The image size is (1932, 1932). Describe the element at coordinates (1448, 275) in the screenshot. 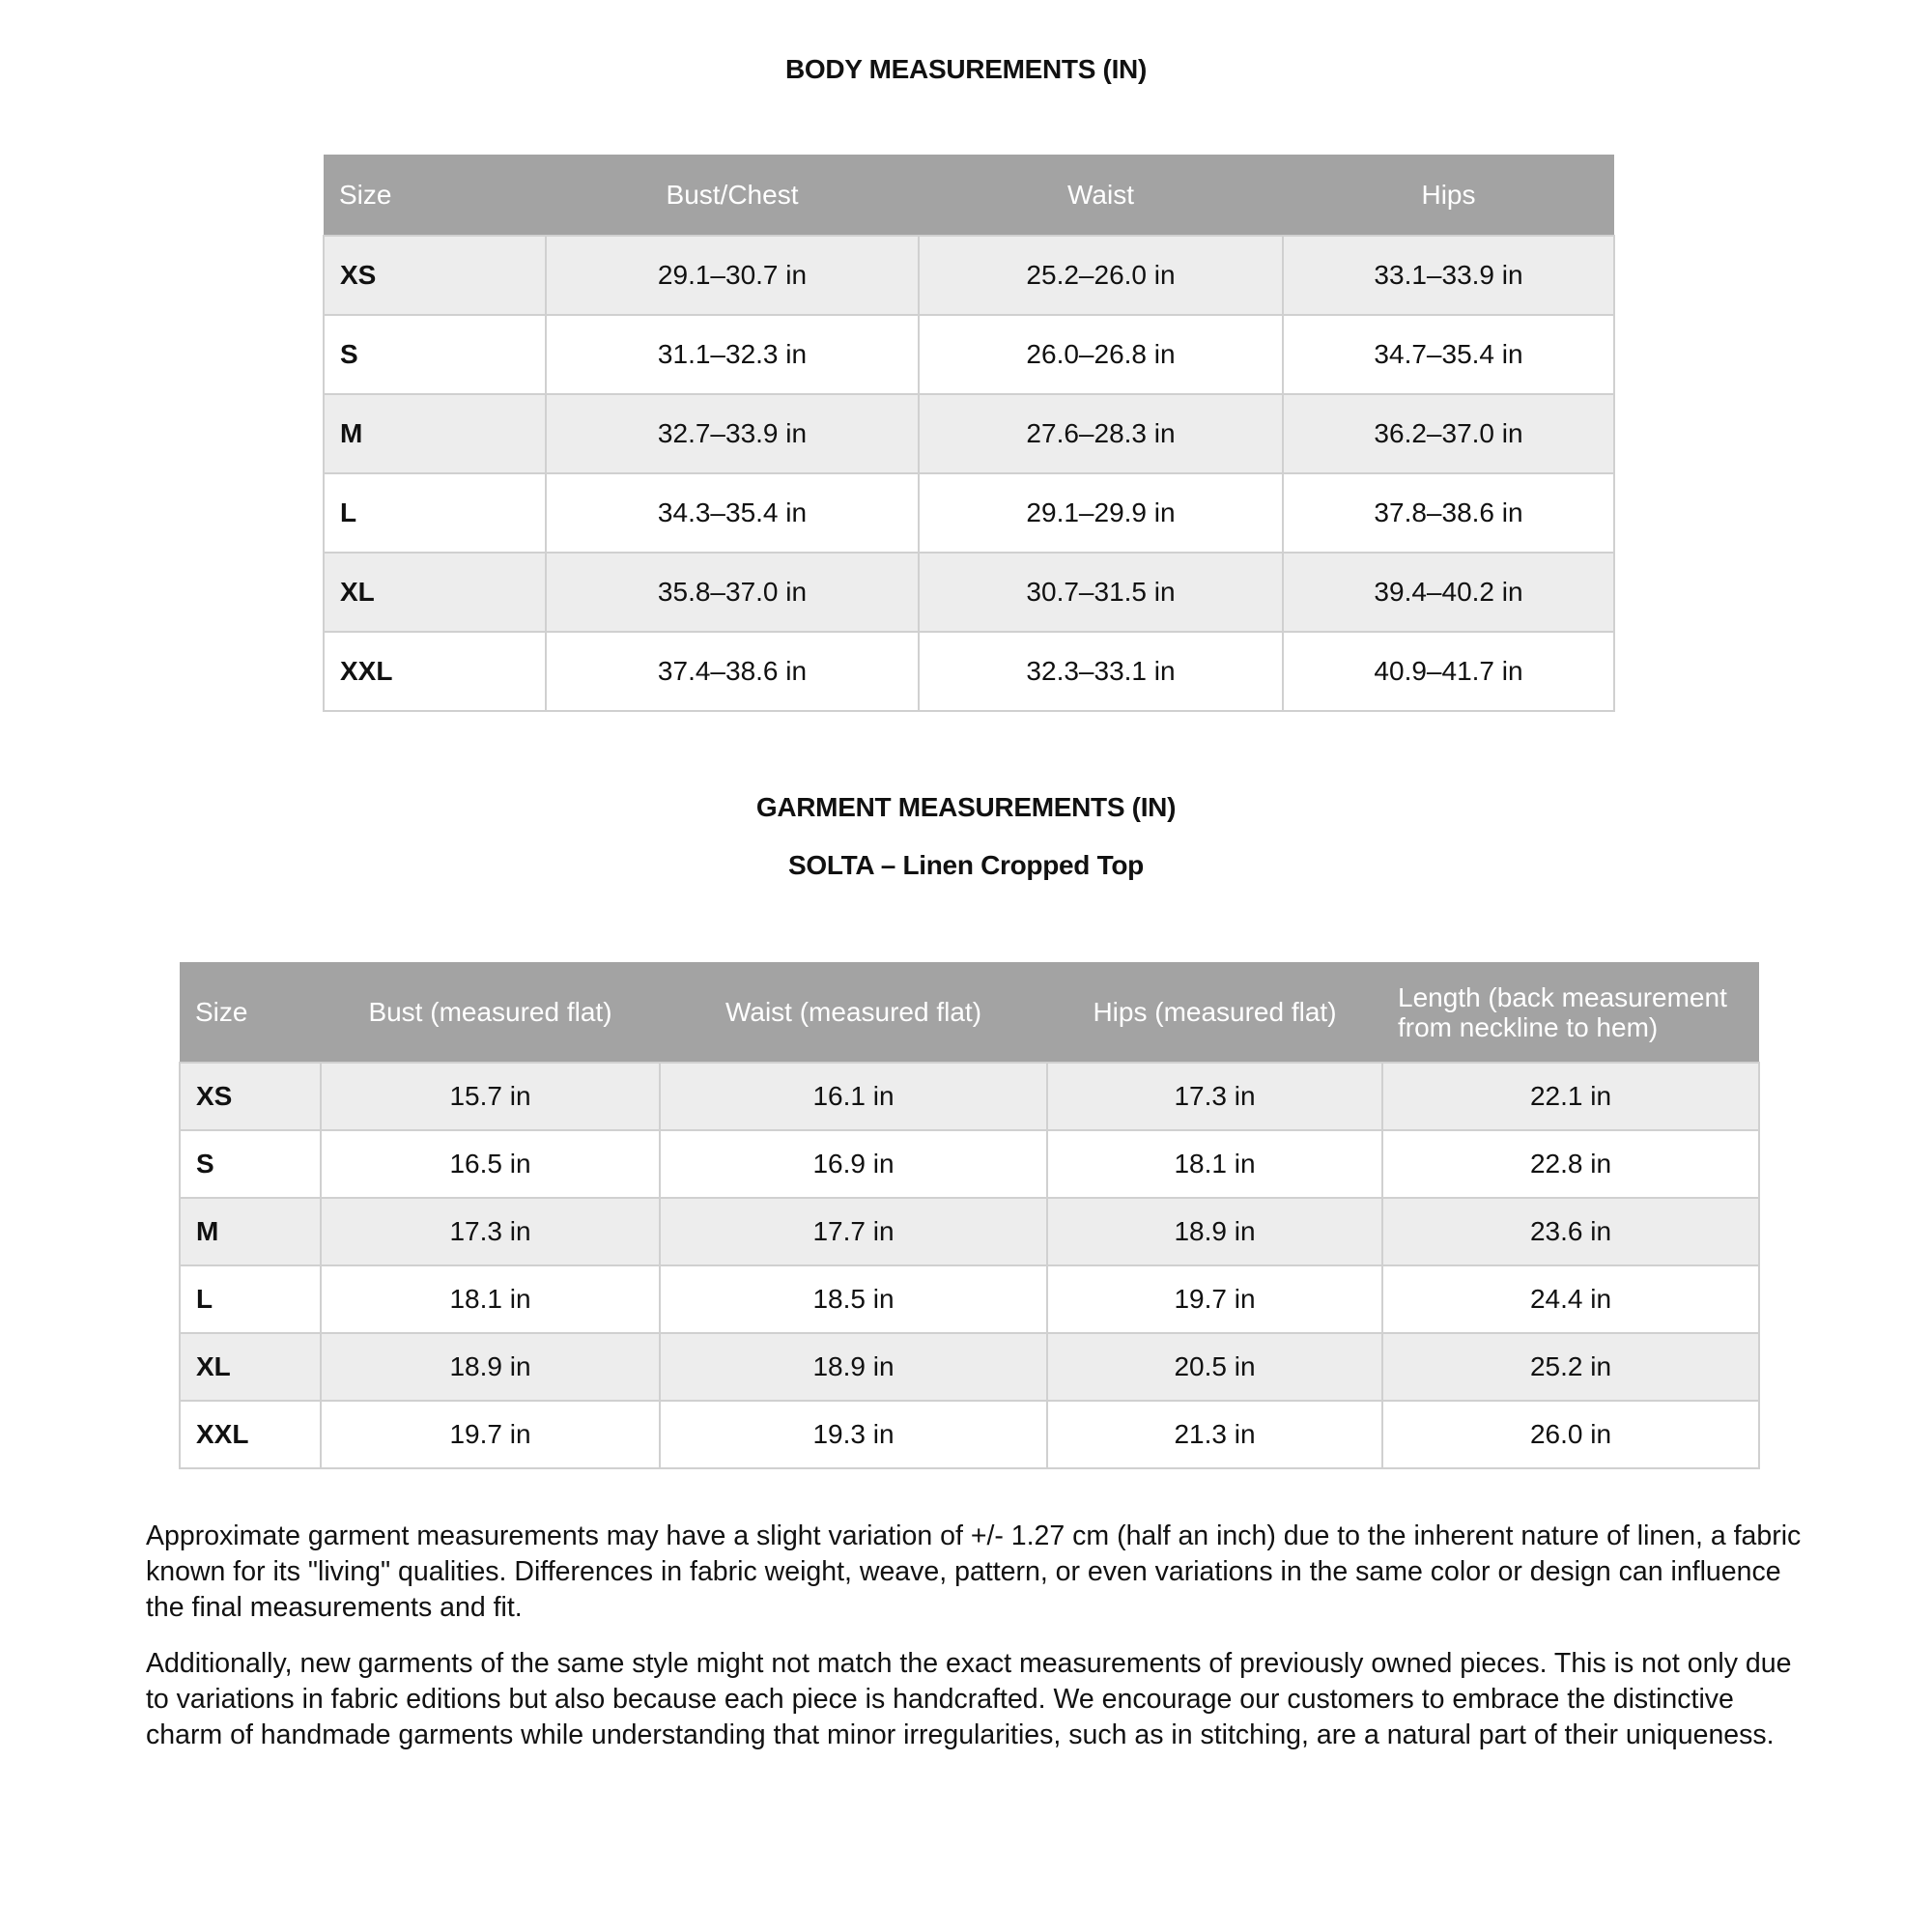

I see `measurement-cell: 33.1–33.9 in` at that location.